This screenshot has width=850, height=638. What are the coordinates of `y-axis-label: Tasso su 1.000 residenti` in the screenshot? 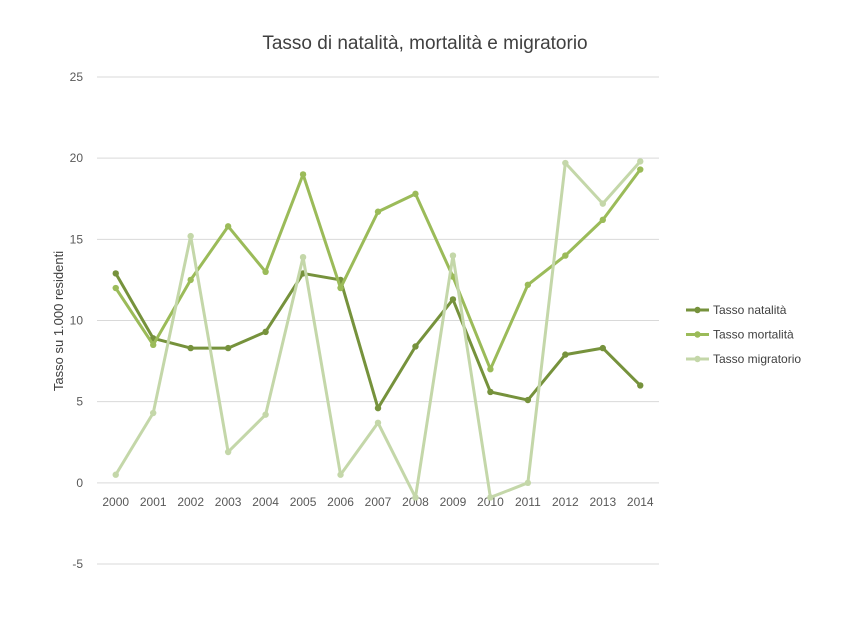 It's located at (58, 321).